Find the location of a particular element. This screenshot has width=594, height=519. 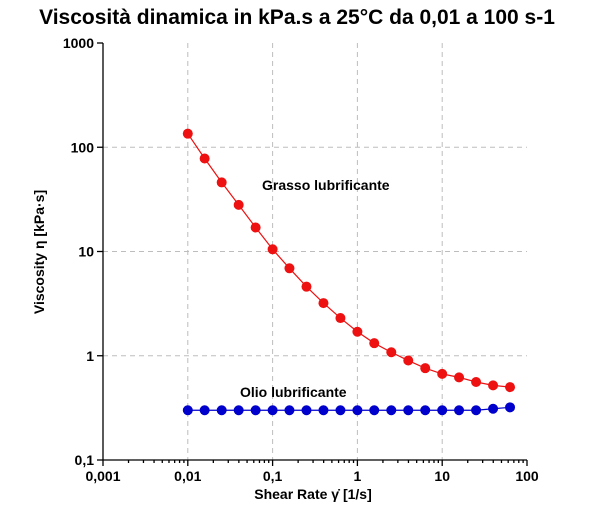

series-label-grasso: Grasso lubrificante is located at coordinates (326, 185).